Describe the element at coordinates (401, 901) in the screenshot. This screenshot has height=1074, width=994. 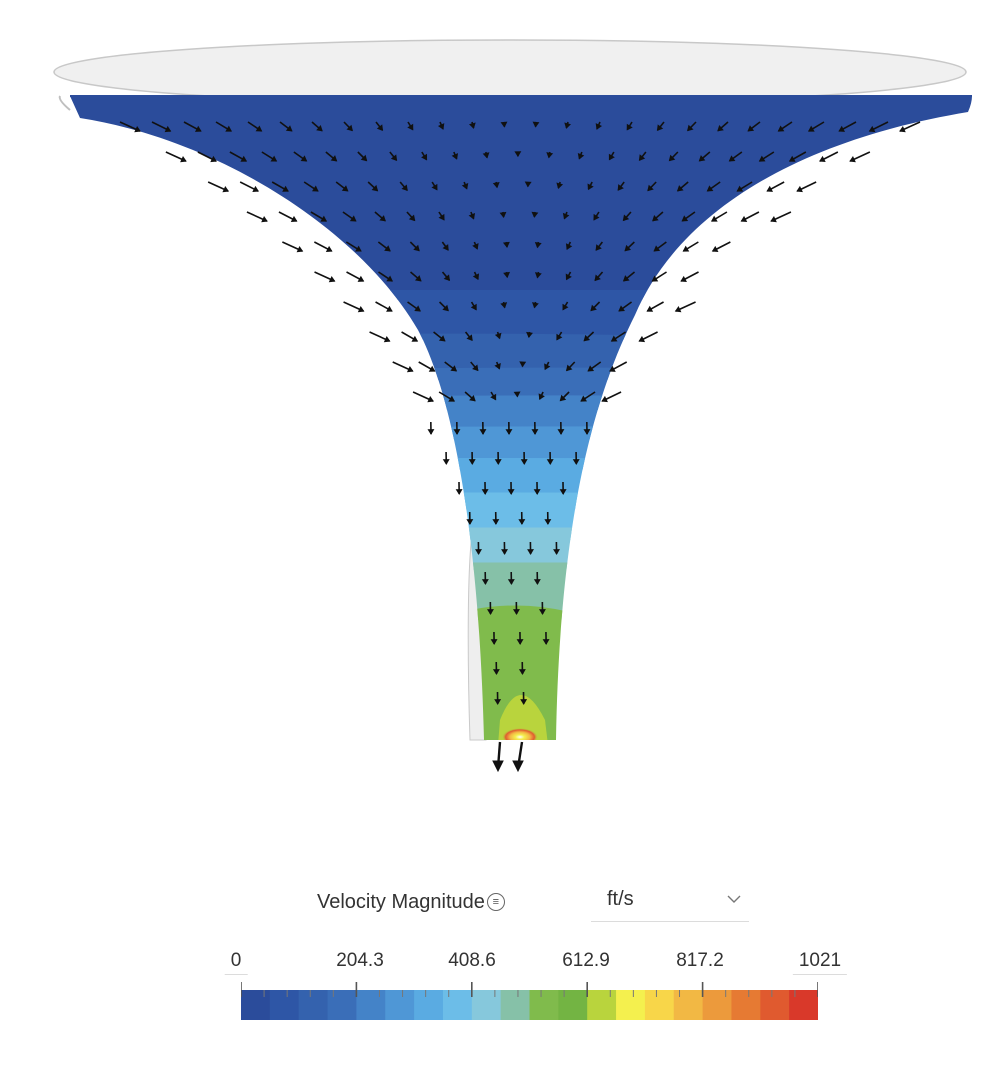
I see `legend-title: Velocity Magnitude` at that location.